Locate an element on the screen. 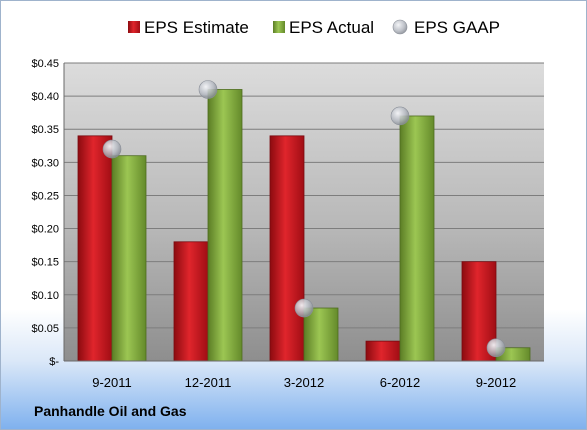 The image size is (587, 430). legend-label-estimate: EPS Estimate is located at coordinates (196, 27).